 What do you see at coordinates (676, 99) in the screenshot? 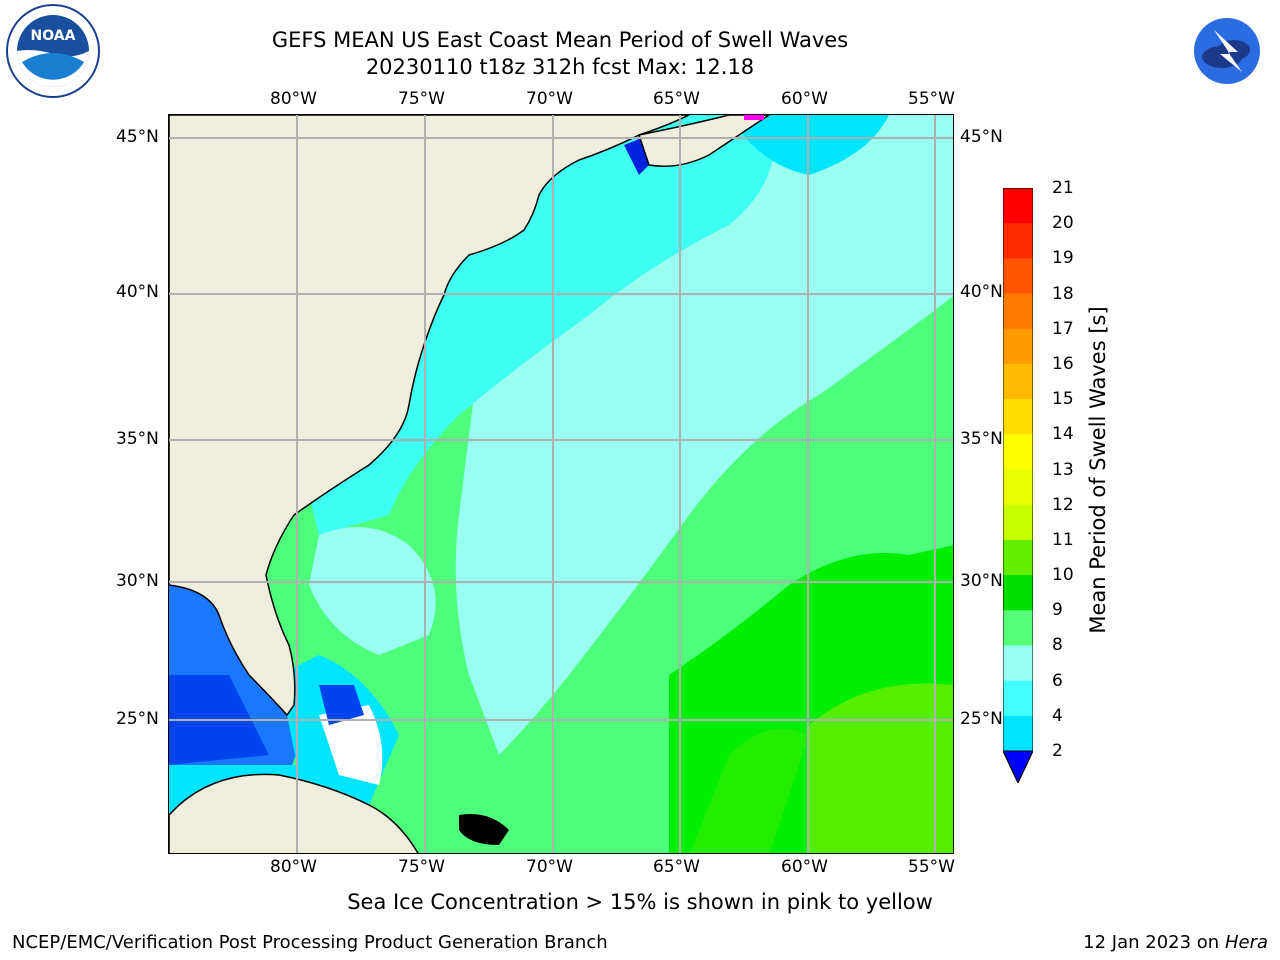
I see `lon-label-top: 65°W` at bounding box center [676, 99].